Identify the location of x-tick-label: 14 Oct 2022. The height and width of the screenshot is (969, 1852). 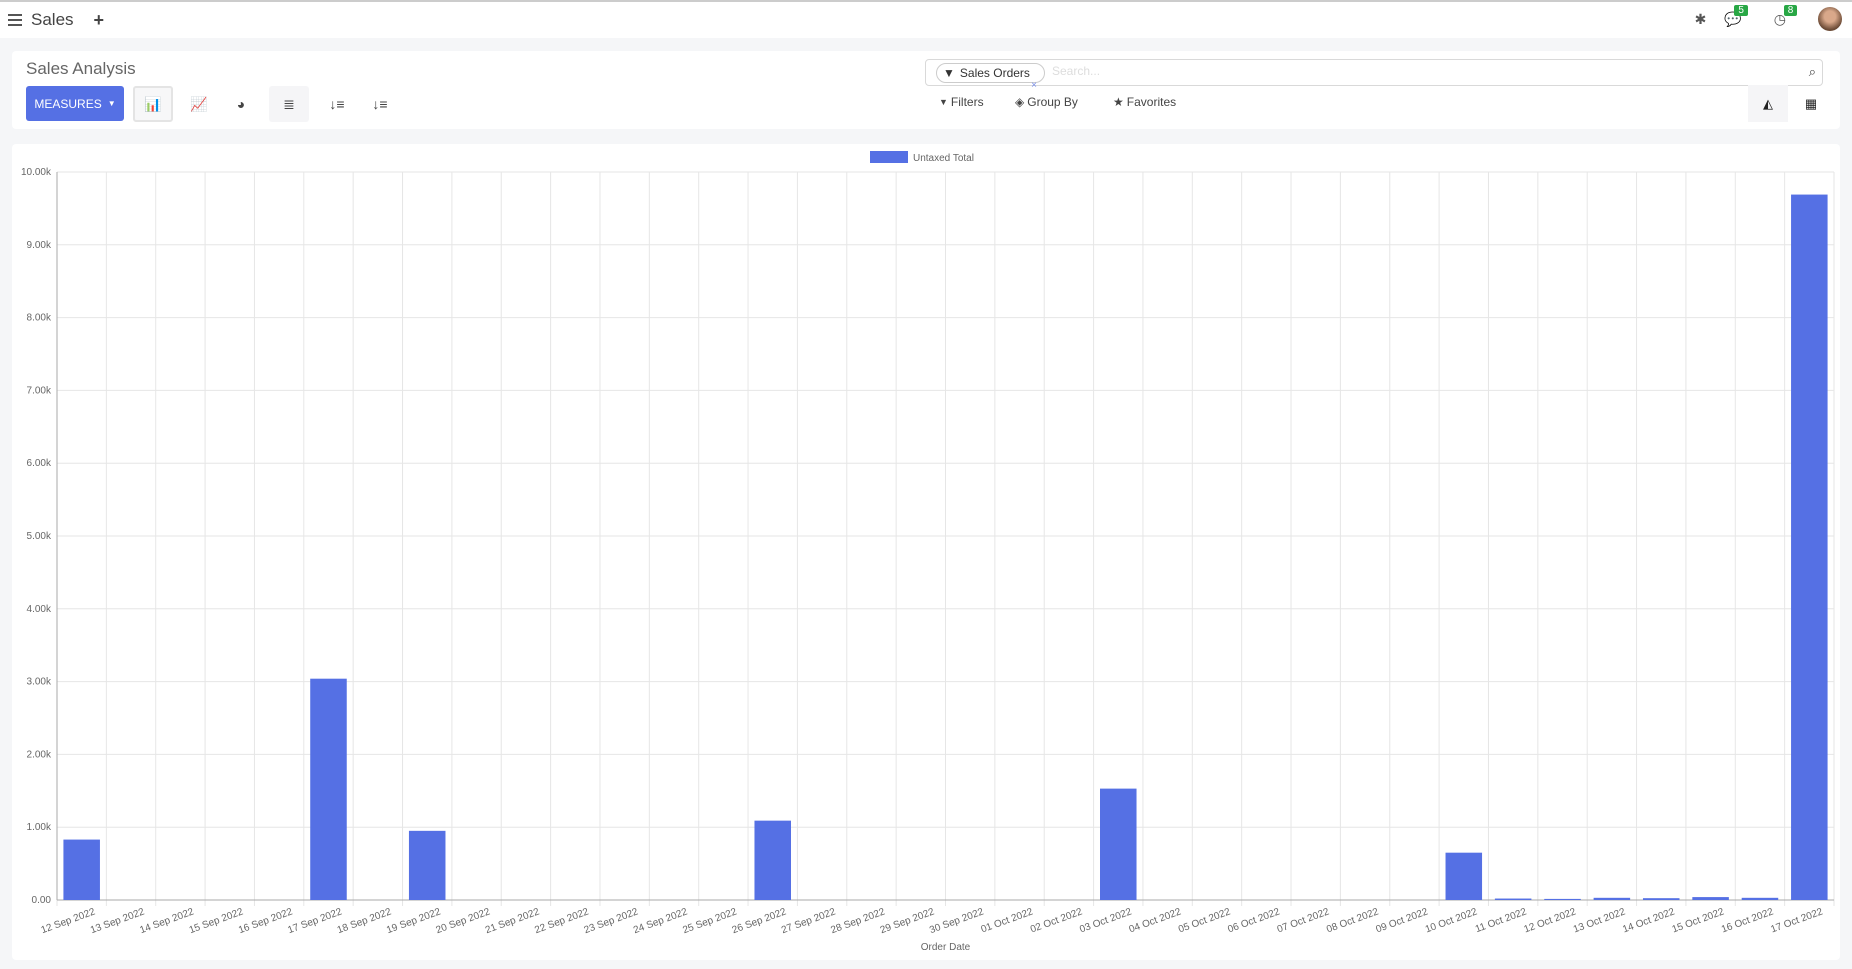
(1648, 920).